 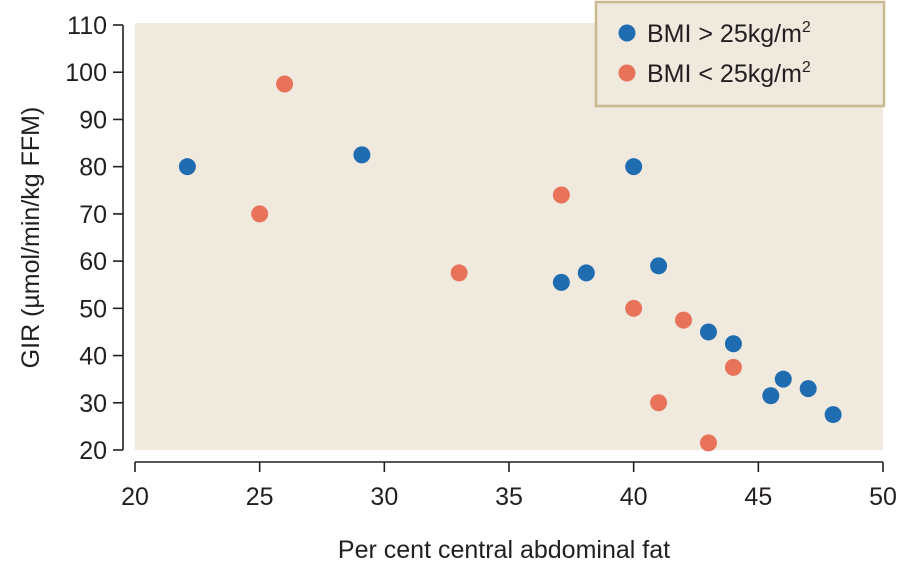 I want to click on legend: BMI > 25kg/m2 BMI < 25kg/m2, so click(x=740, y=54).